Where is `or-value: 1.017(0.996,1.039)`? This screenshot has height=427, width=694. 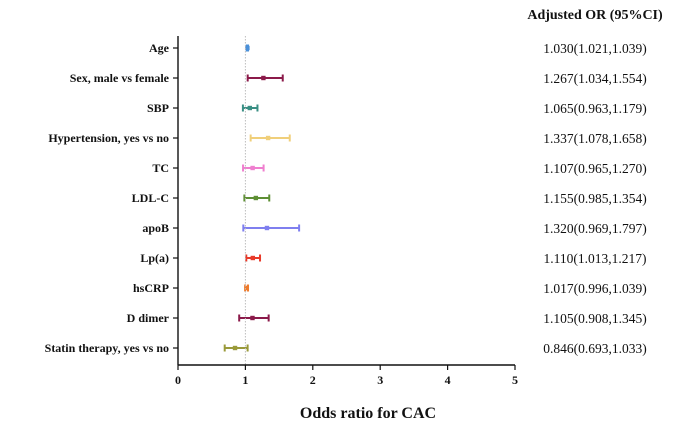
or-value: 1.017(0.996,1.039) is located at coordinates (595, 288).